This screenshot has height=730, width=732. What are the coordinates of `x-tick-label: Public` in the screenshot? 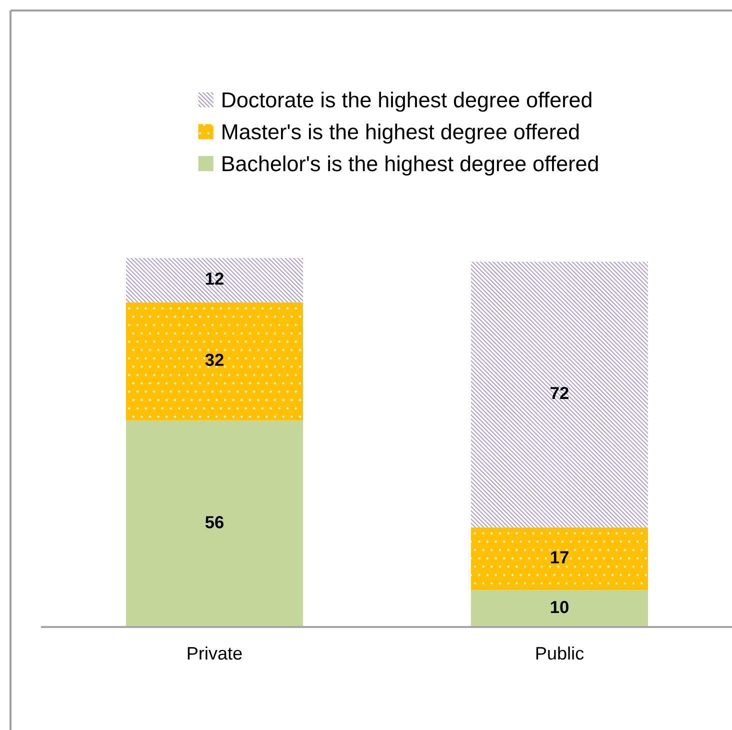 It's located at (560, 653).